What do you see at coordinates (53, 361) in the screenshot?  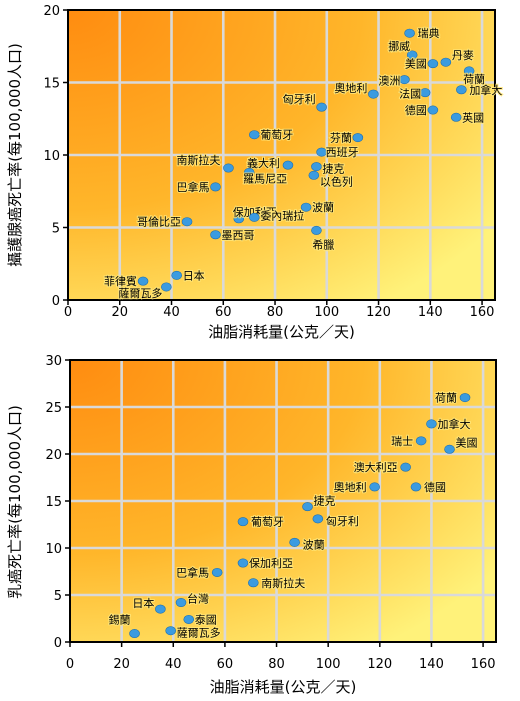 I see `y-tick-label: 30` at bounding box center [53, 361].